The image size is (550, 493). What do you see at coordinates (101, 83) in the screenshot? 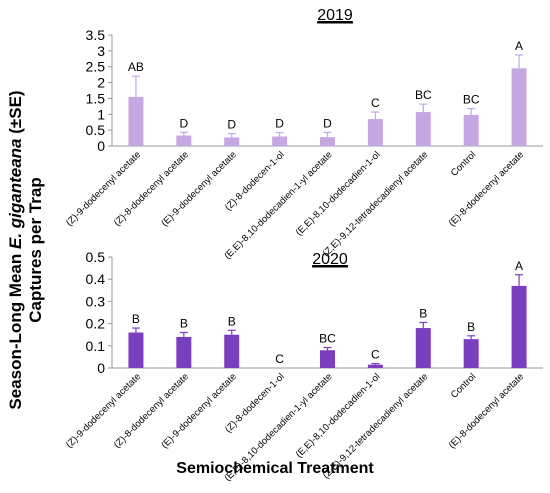
I see `y-tick-label: 2` at bounding box center [101, 83].